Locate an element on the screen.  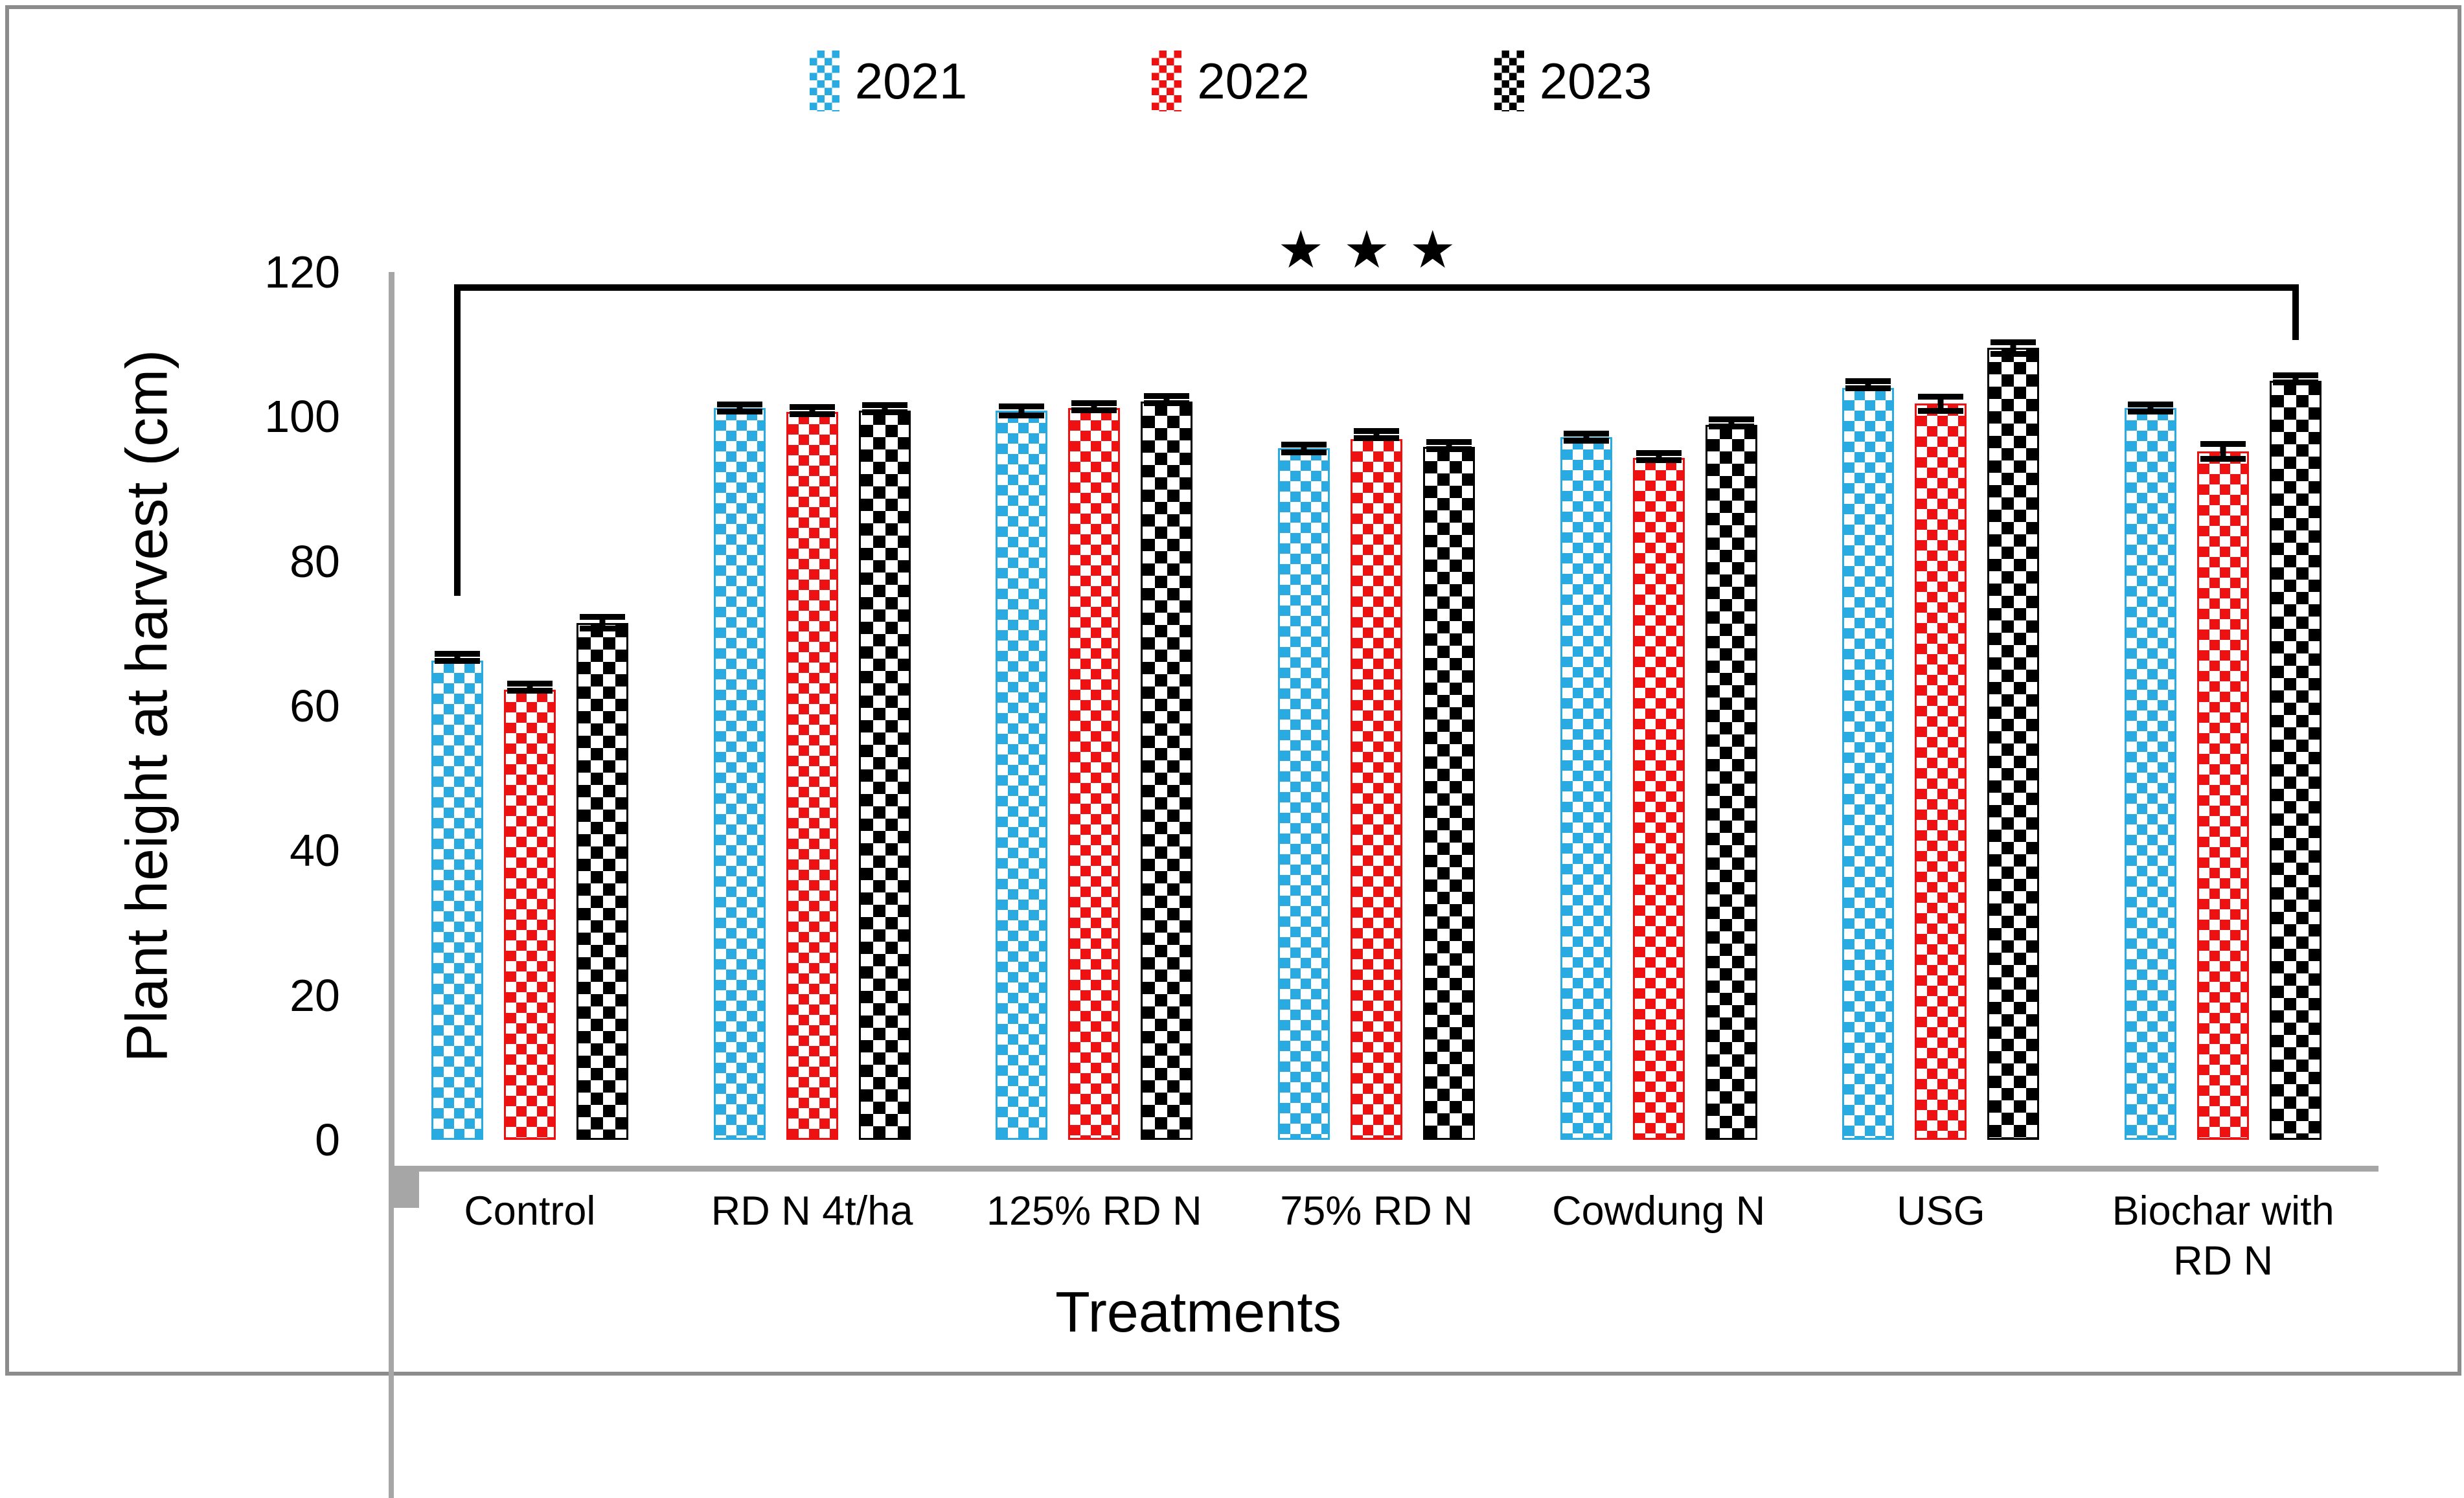
y-tick-label-60: 60 is located at coordinates (315, 706).